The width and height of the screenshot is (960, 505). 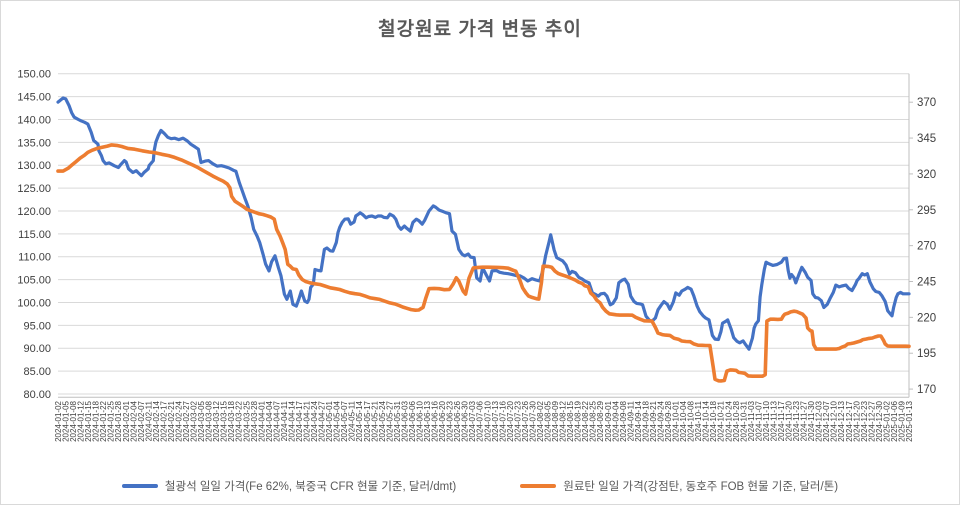 I want to click on x-axis-date-label: 2024-10-28, so click(x=736, y=420).